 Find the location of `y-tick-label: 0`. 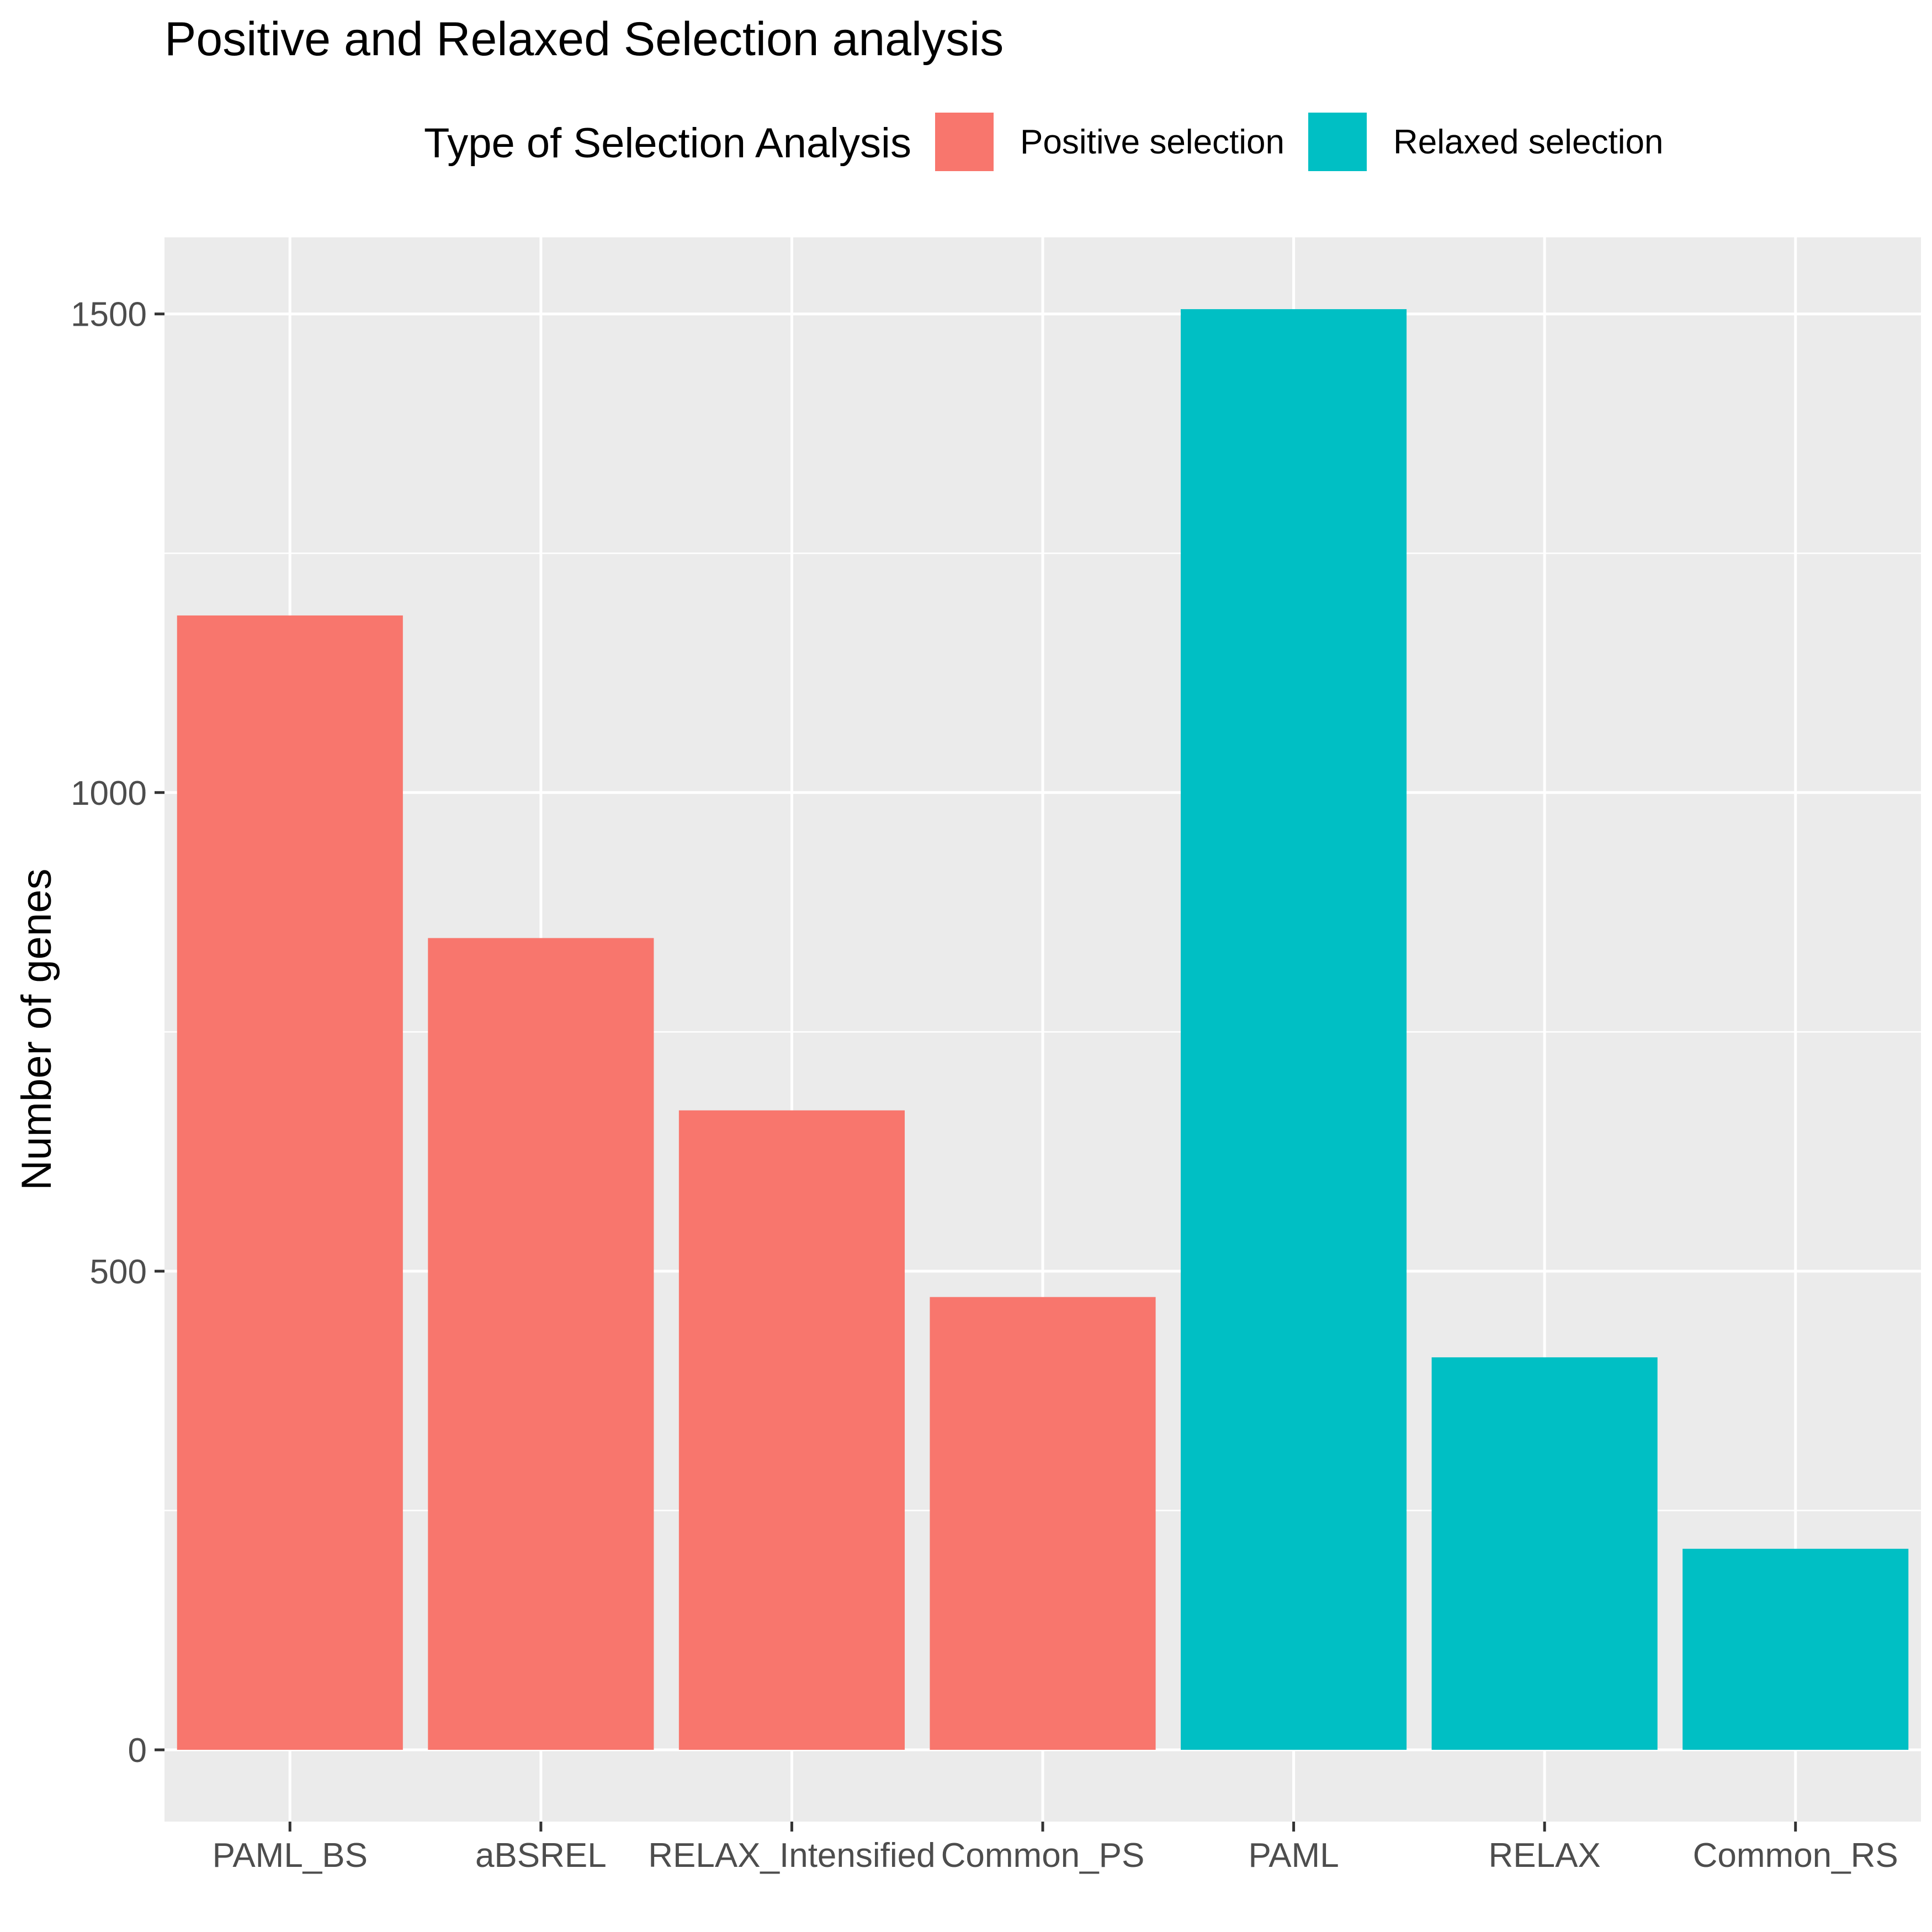

y-tick-label: 0 is located at coordinates (137, 1751).